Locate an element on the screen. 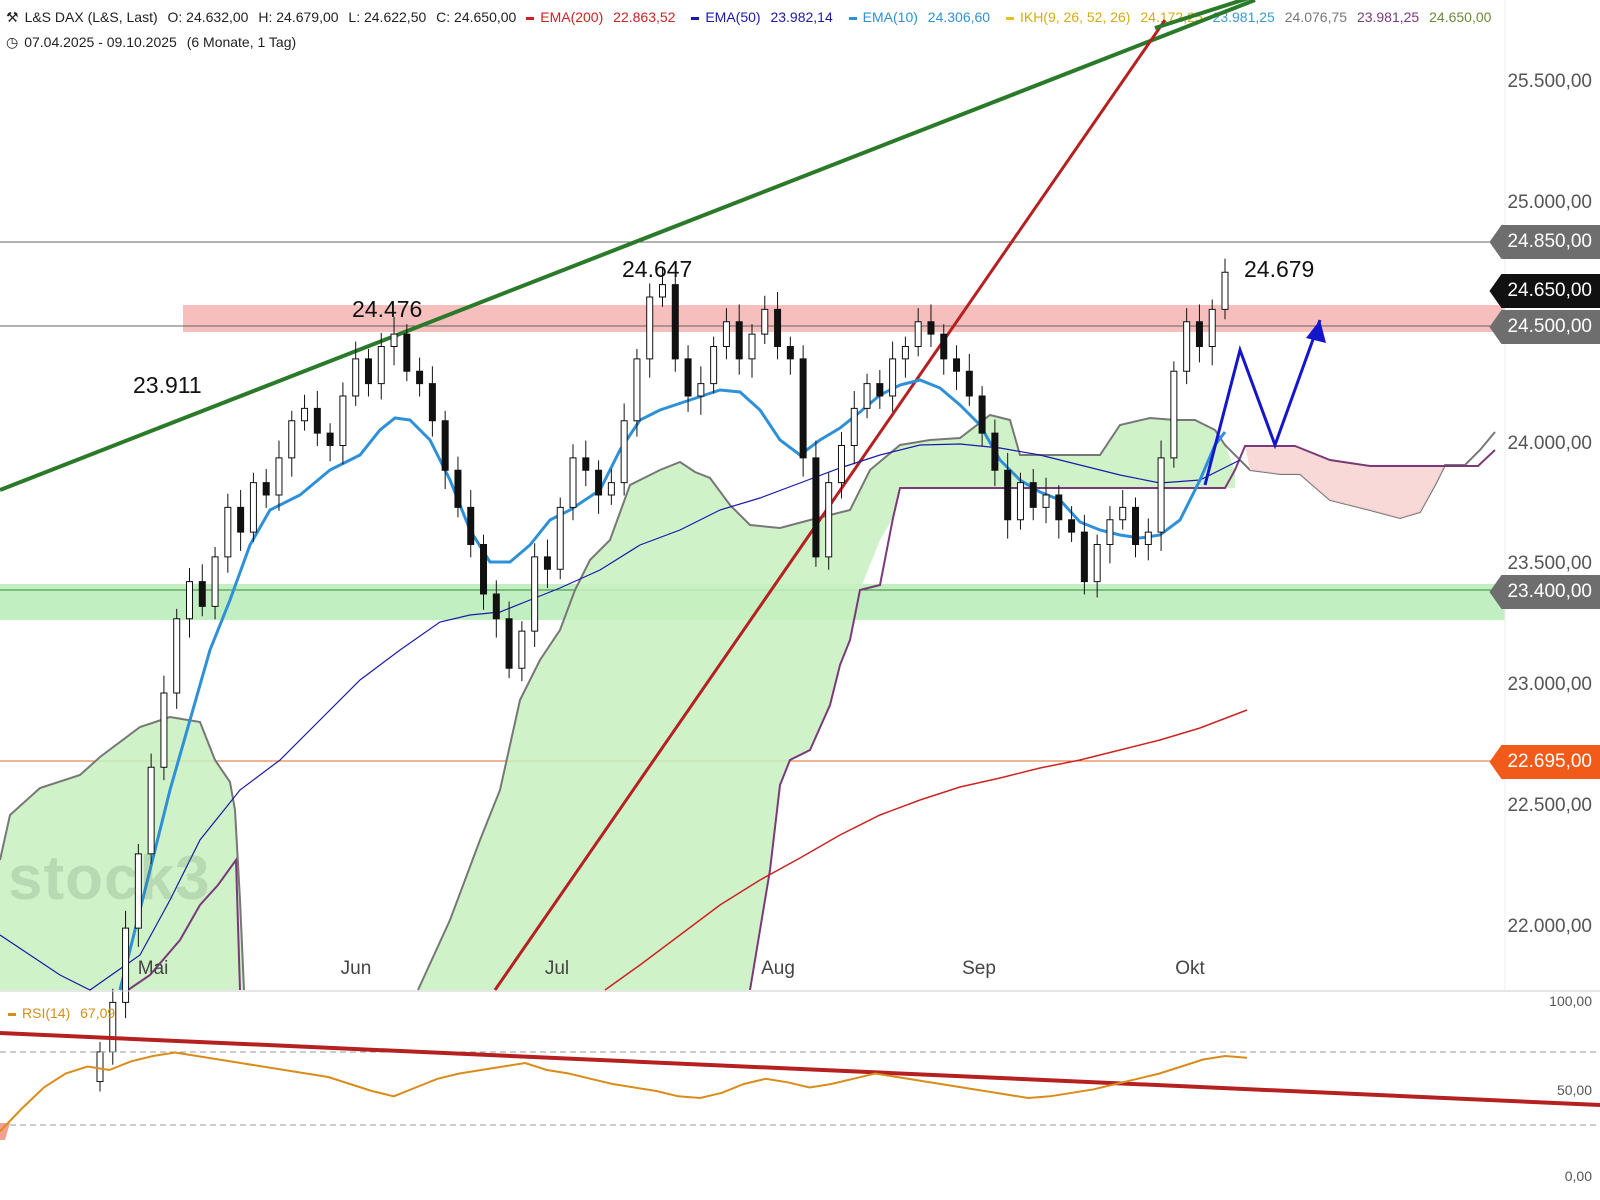  ichimoku-span-left-purple is located at coordinates (184, 924).